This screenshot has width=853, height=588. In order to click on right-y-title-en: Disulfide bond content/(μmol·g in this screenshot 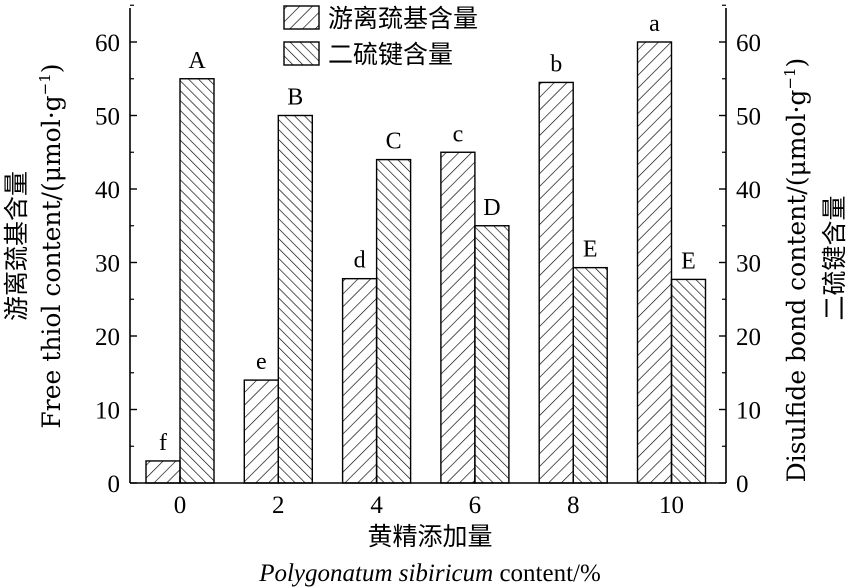, I will do `click(796, 286)`.